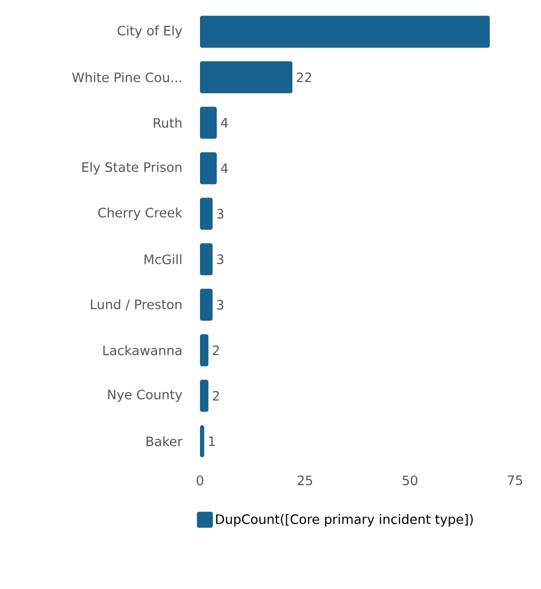 The image size is (541, 589). I want to click on y-tick-label: City of Ely, so click(150, 31).